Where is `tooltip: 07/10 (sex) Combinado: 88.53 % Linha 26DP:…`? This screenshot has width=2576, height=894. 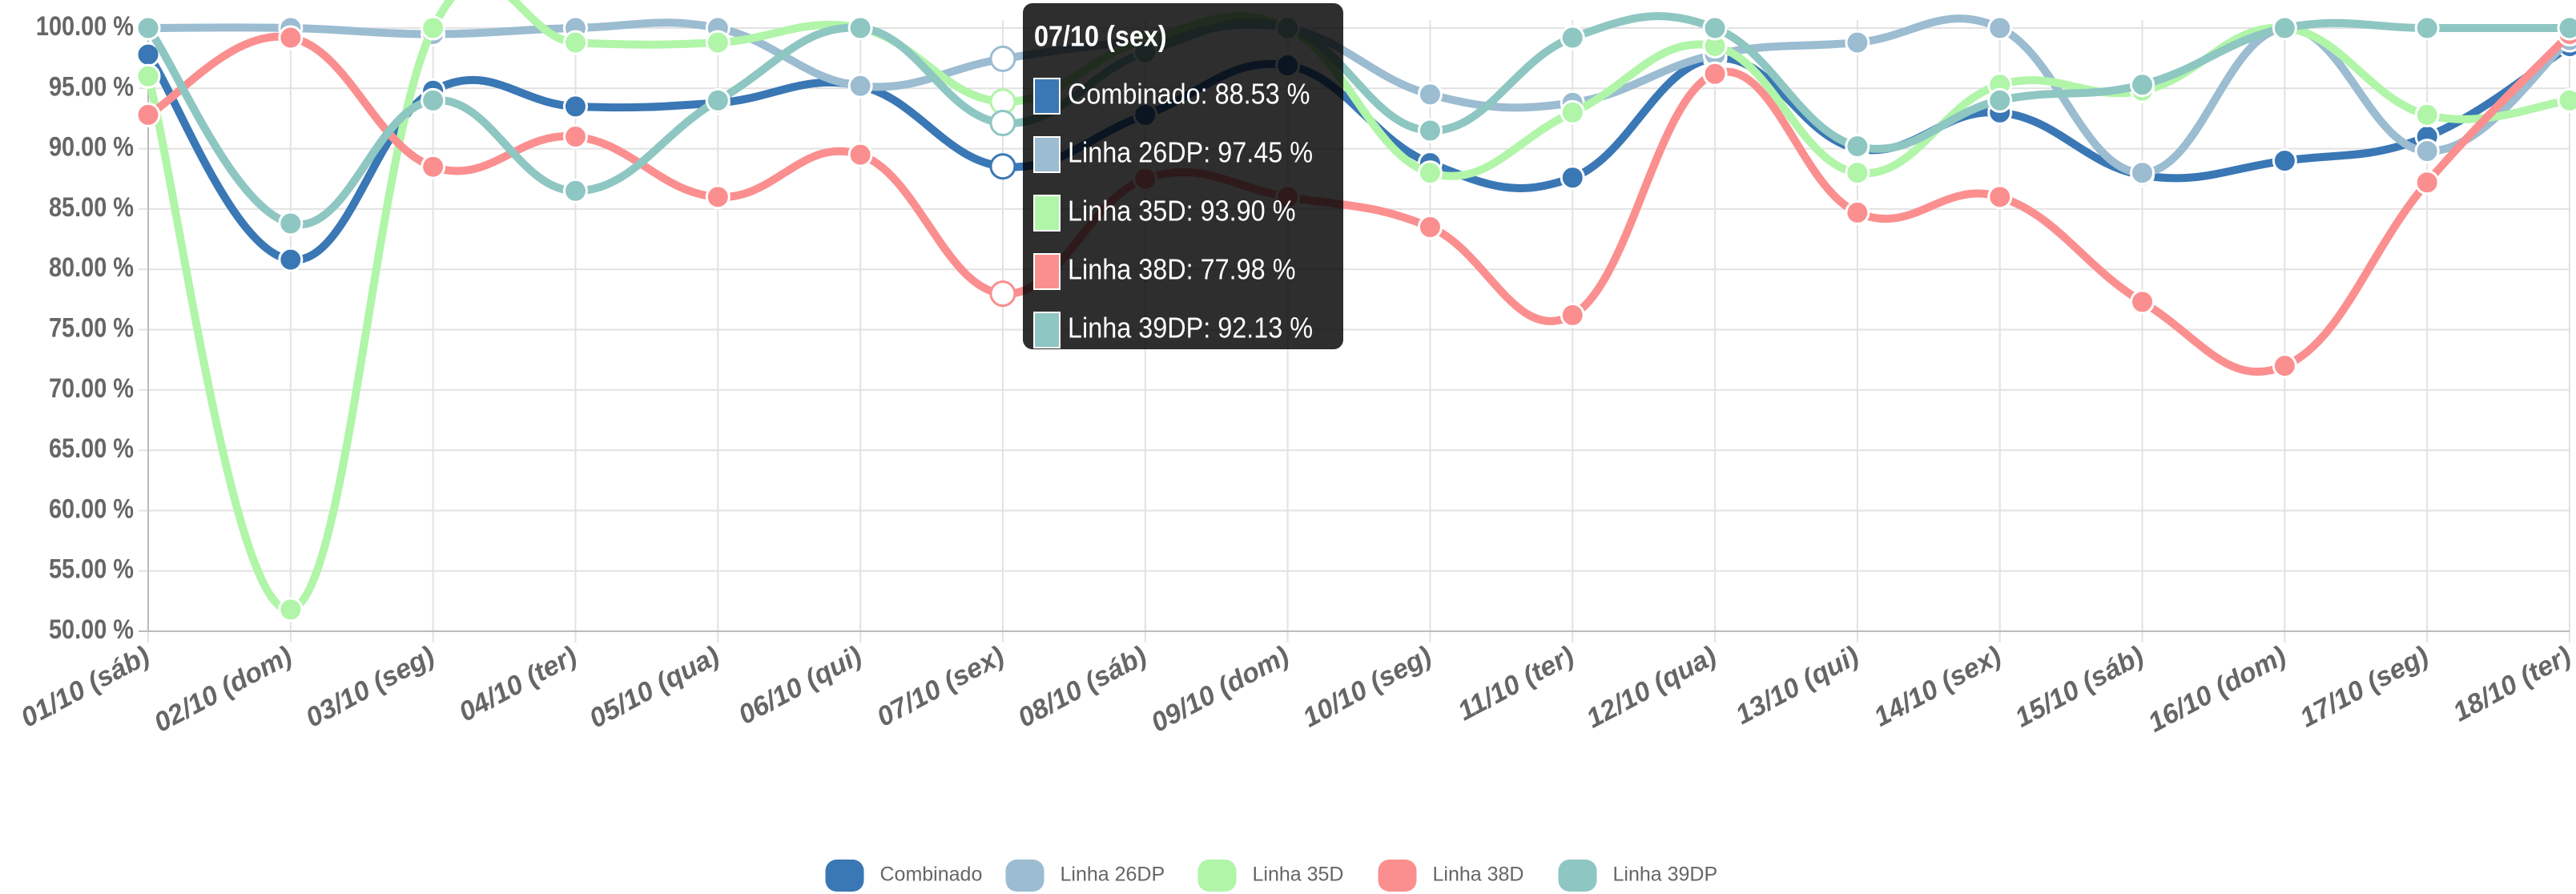 tooltip: 07/10 (sex) Combinado: 88.53 % Linha 26DP:… is located at coordinates (1183, 176).